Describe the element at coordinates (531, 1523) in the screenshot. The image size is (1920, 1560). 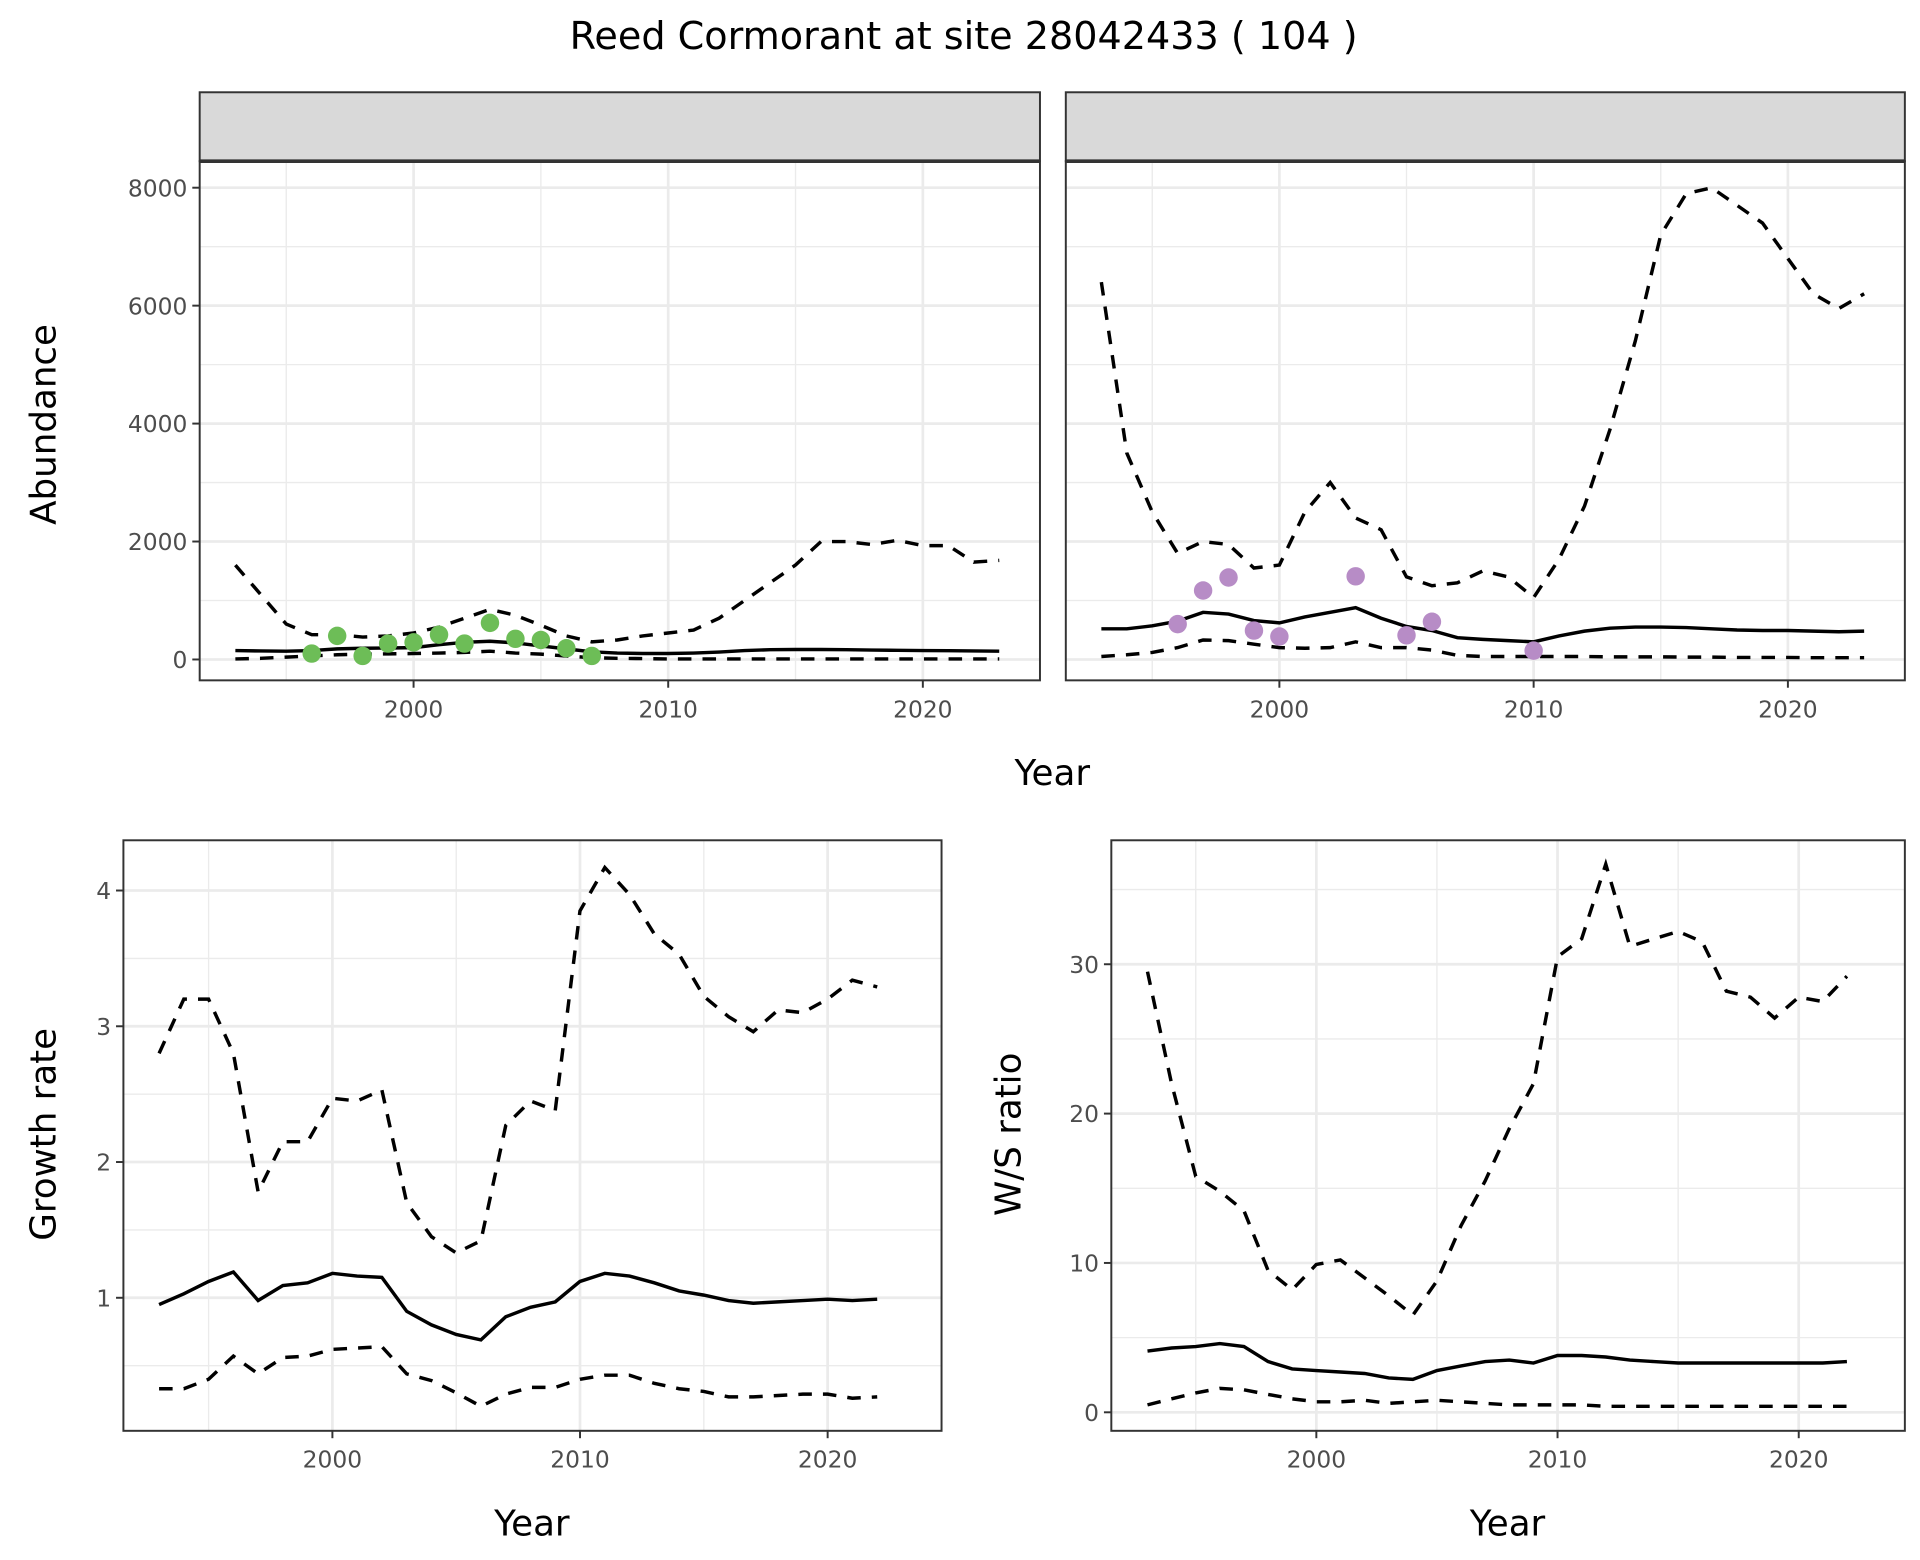
I see `growth-xlabel: Year` at that location.